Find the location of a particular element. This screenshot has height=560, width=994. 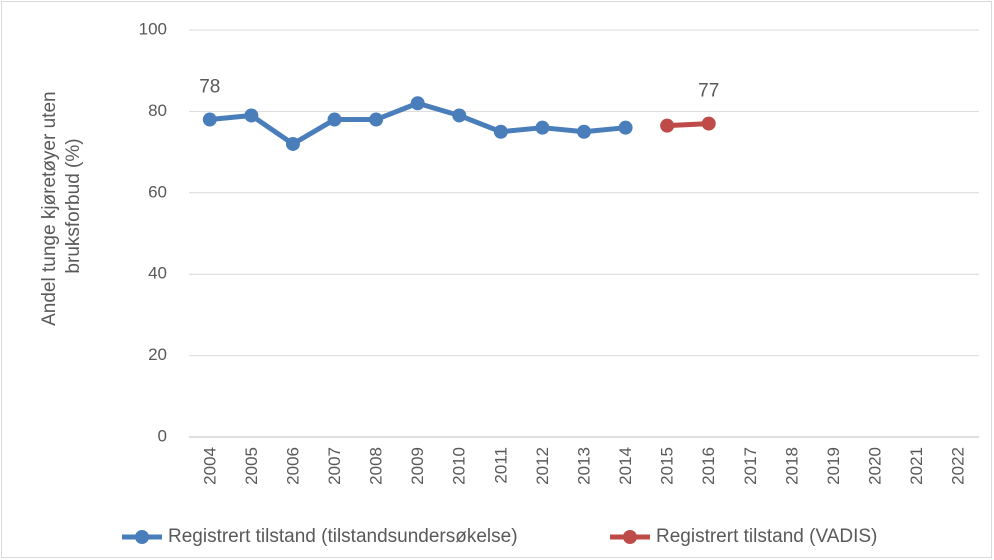

x-tick-label: 2020 is located at coordinates (875, 466).